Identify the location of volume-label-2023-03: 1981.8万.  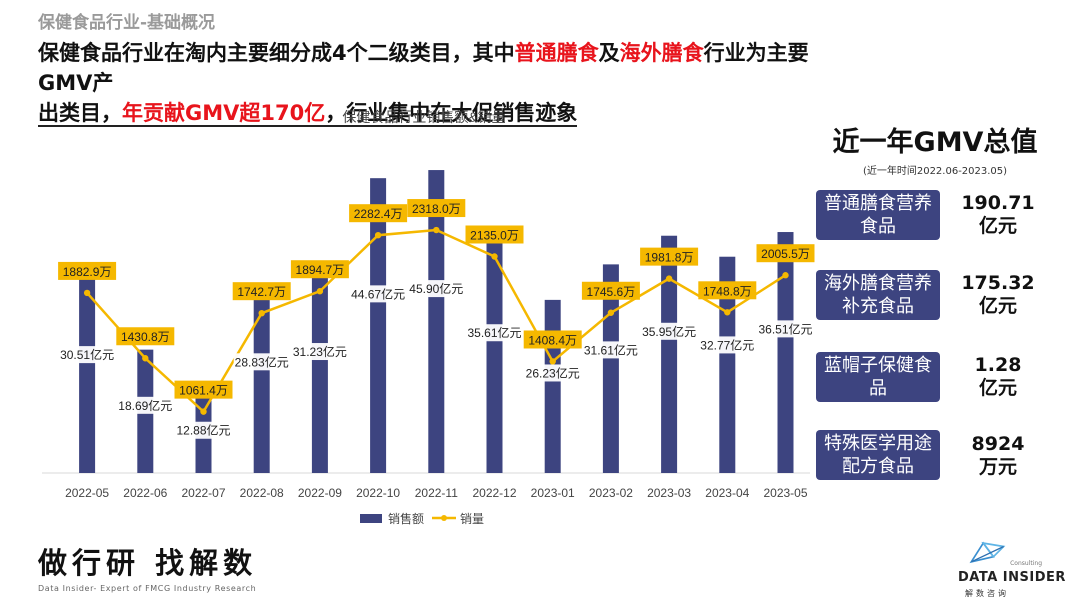
(669, 258).